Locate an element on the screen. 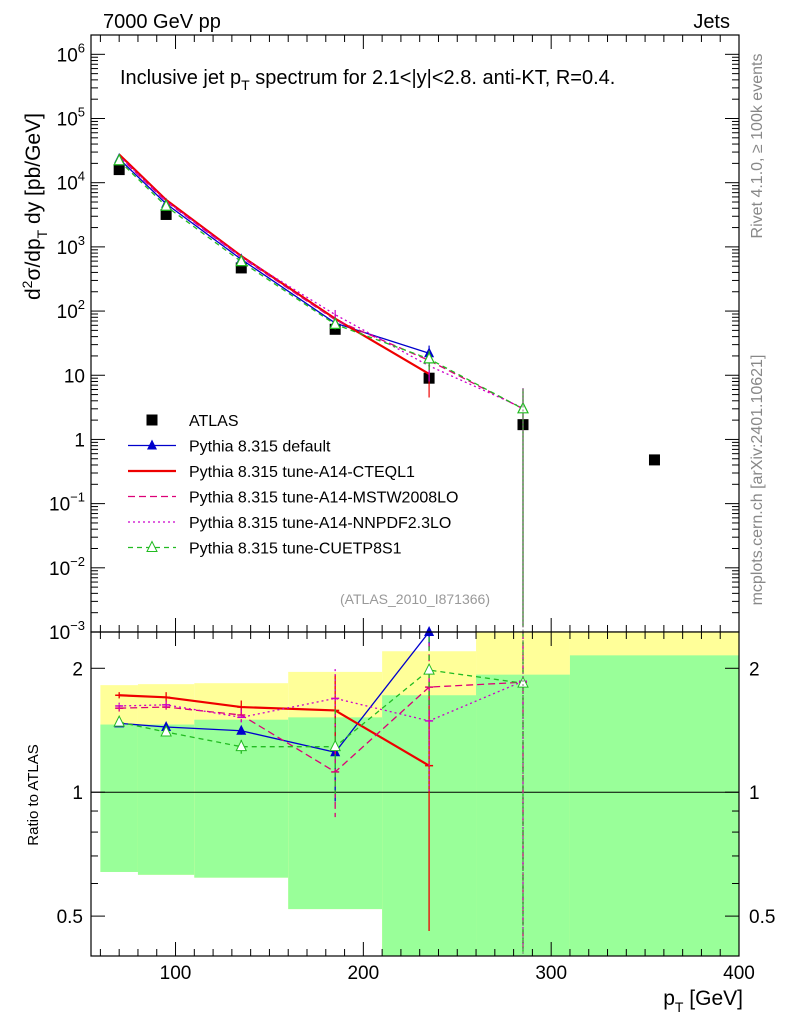 The width and height of the screenshot is (786, 1024). header-left: 7000 GeV pp is located at coordinates (162, 22).